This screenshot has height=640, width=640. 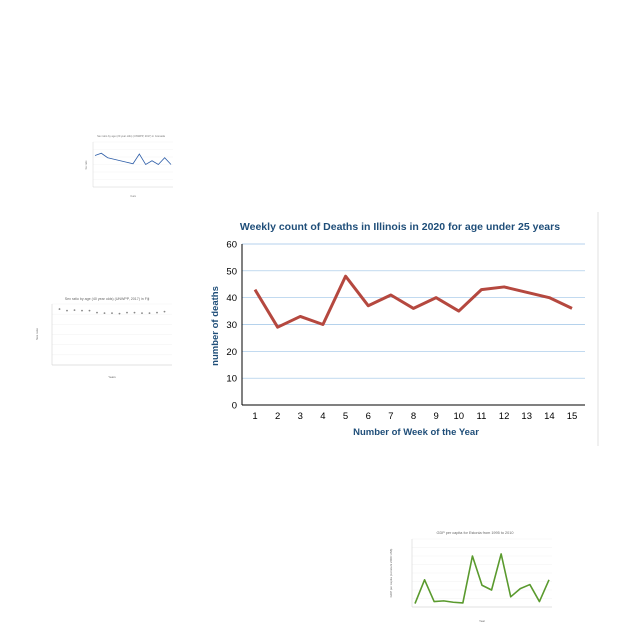 What do you see at coordinates (504, 416) in the screenshot?
I see `x-tick-label: 12` at bounding box center [504, 416].